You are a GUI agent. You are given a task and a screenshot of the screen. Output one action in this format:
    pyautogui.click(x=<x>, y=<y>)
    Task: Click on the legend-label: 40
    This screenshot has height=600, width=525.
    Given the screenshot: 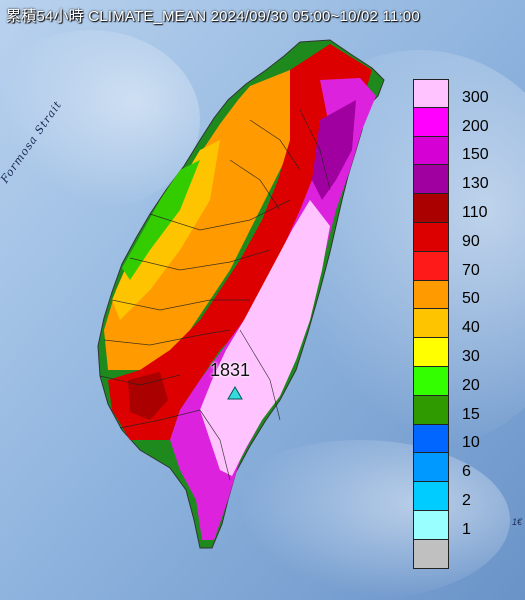 What is the action you would take?
    pyautogui.click(x=471, y=328)
    